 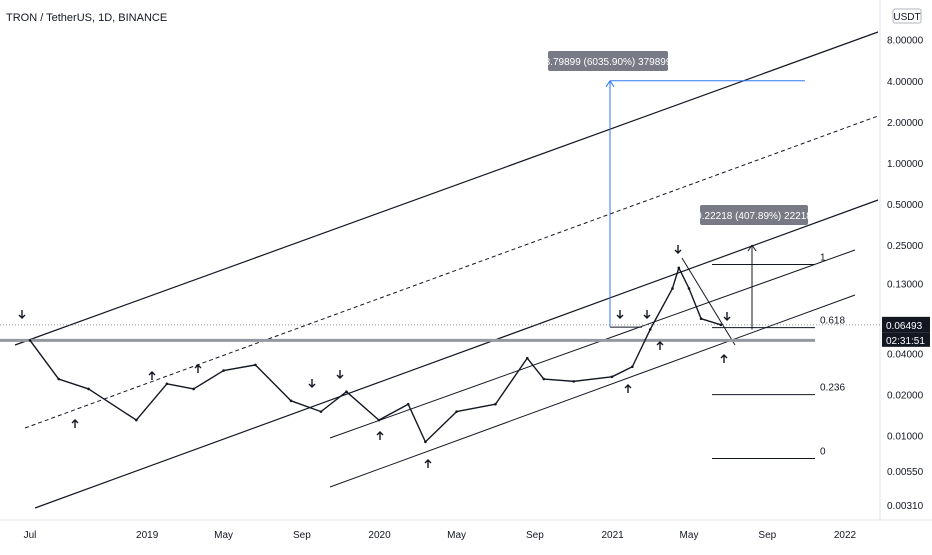 I want to click on measure2-arrow-right, so click(x=754, y=248).